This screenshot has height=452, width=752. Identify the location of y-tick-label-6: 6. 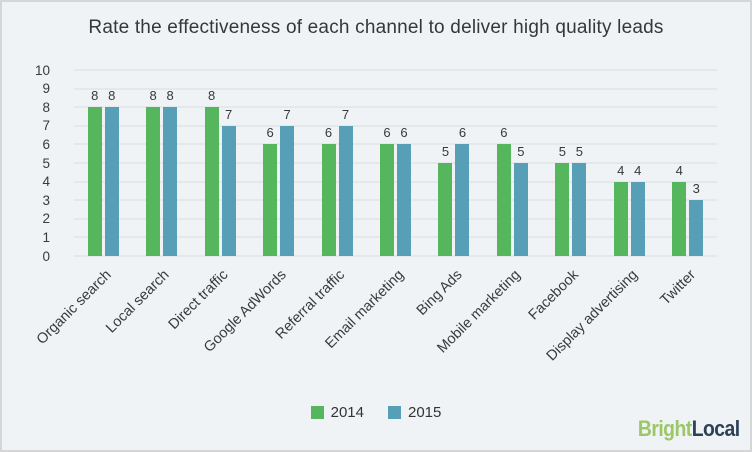
(46, 144).